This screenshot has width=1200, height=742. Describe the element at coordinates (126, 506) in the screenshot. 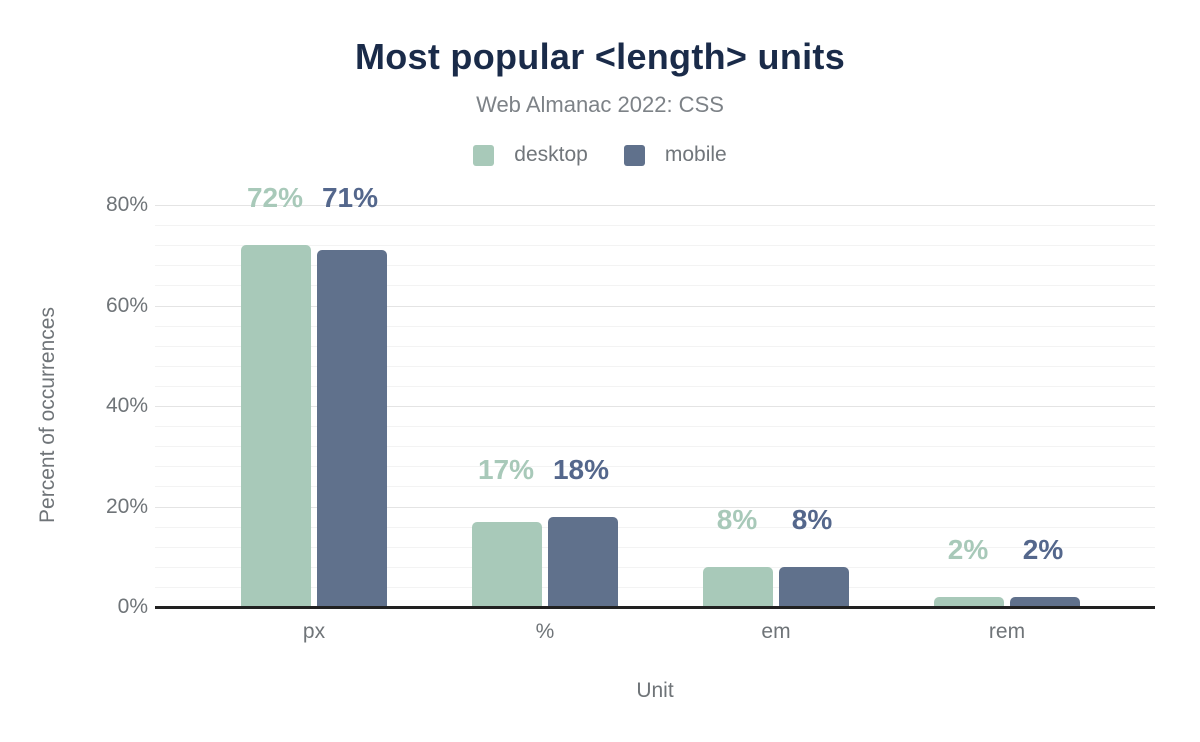

I see `y-tick-label: 20%` at that location.